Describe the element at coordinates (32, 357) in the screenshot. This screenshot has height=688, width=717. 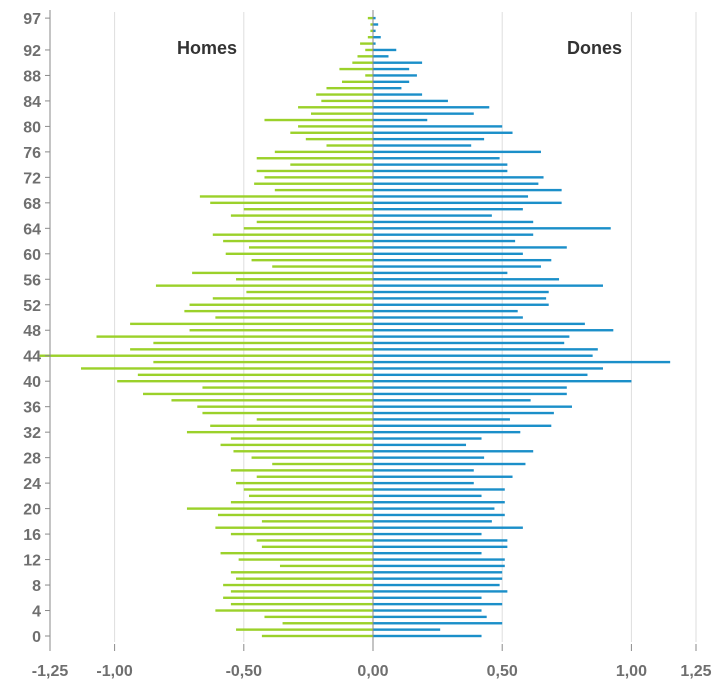
I see `y-tick-label-44: 44` at that location.